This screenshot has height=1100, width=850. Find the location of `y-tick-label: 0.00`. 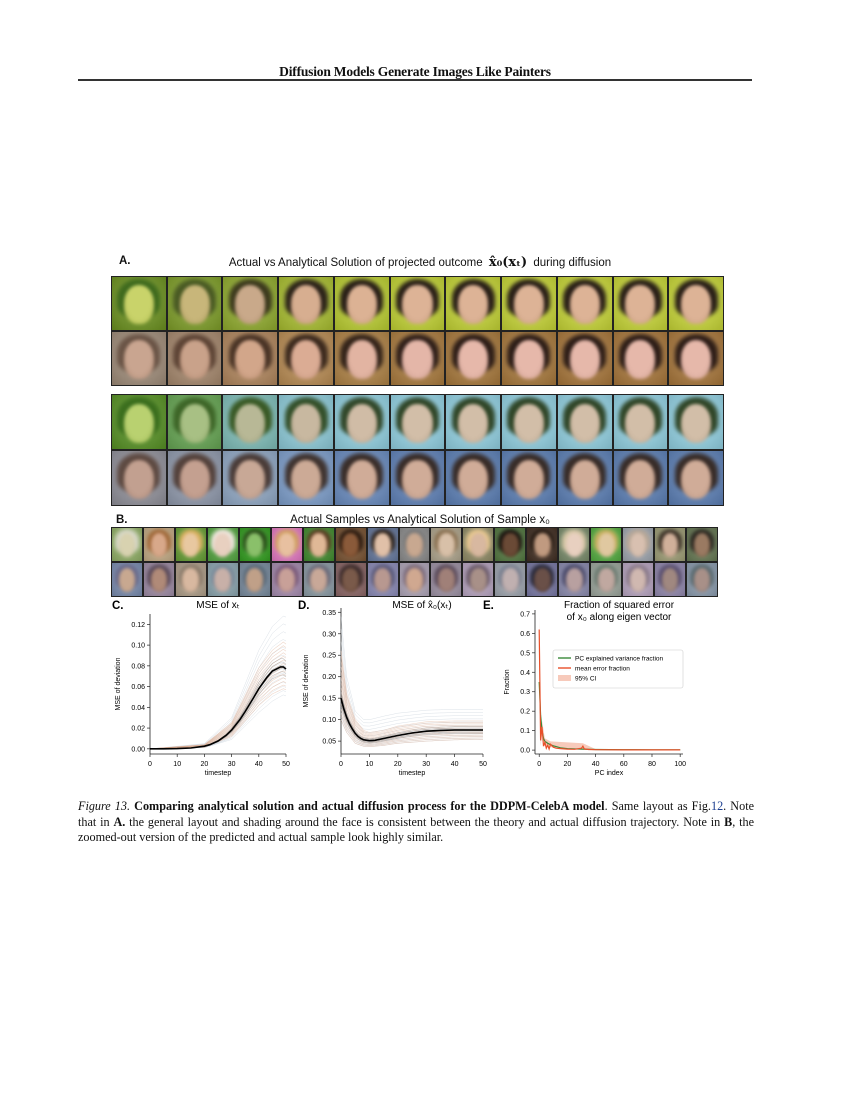

y-tick-label: 0.00 is located at coordinates (138, 749).